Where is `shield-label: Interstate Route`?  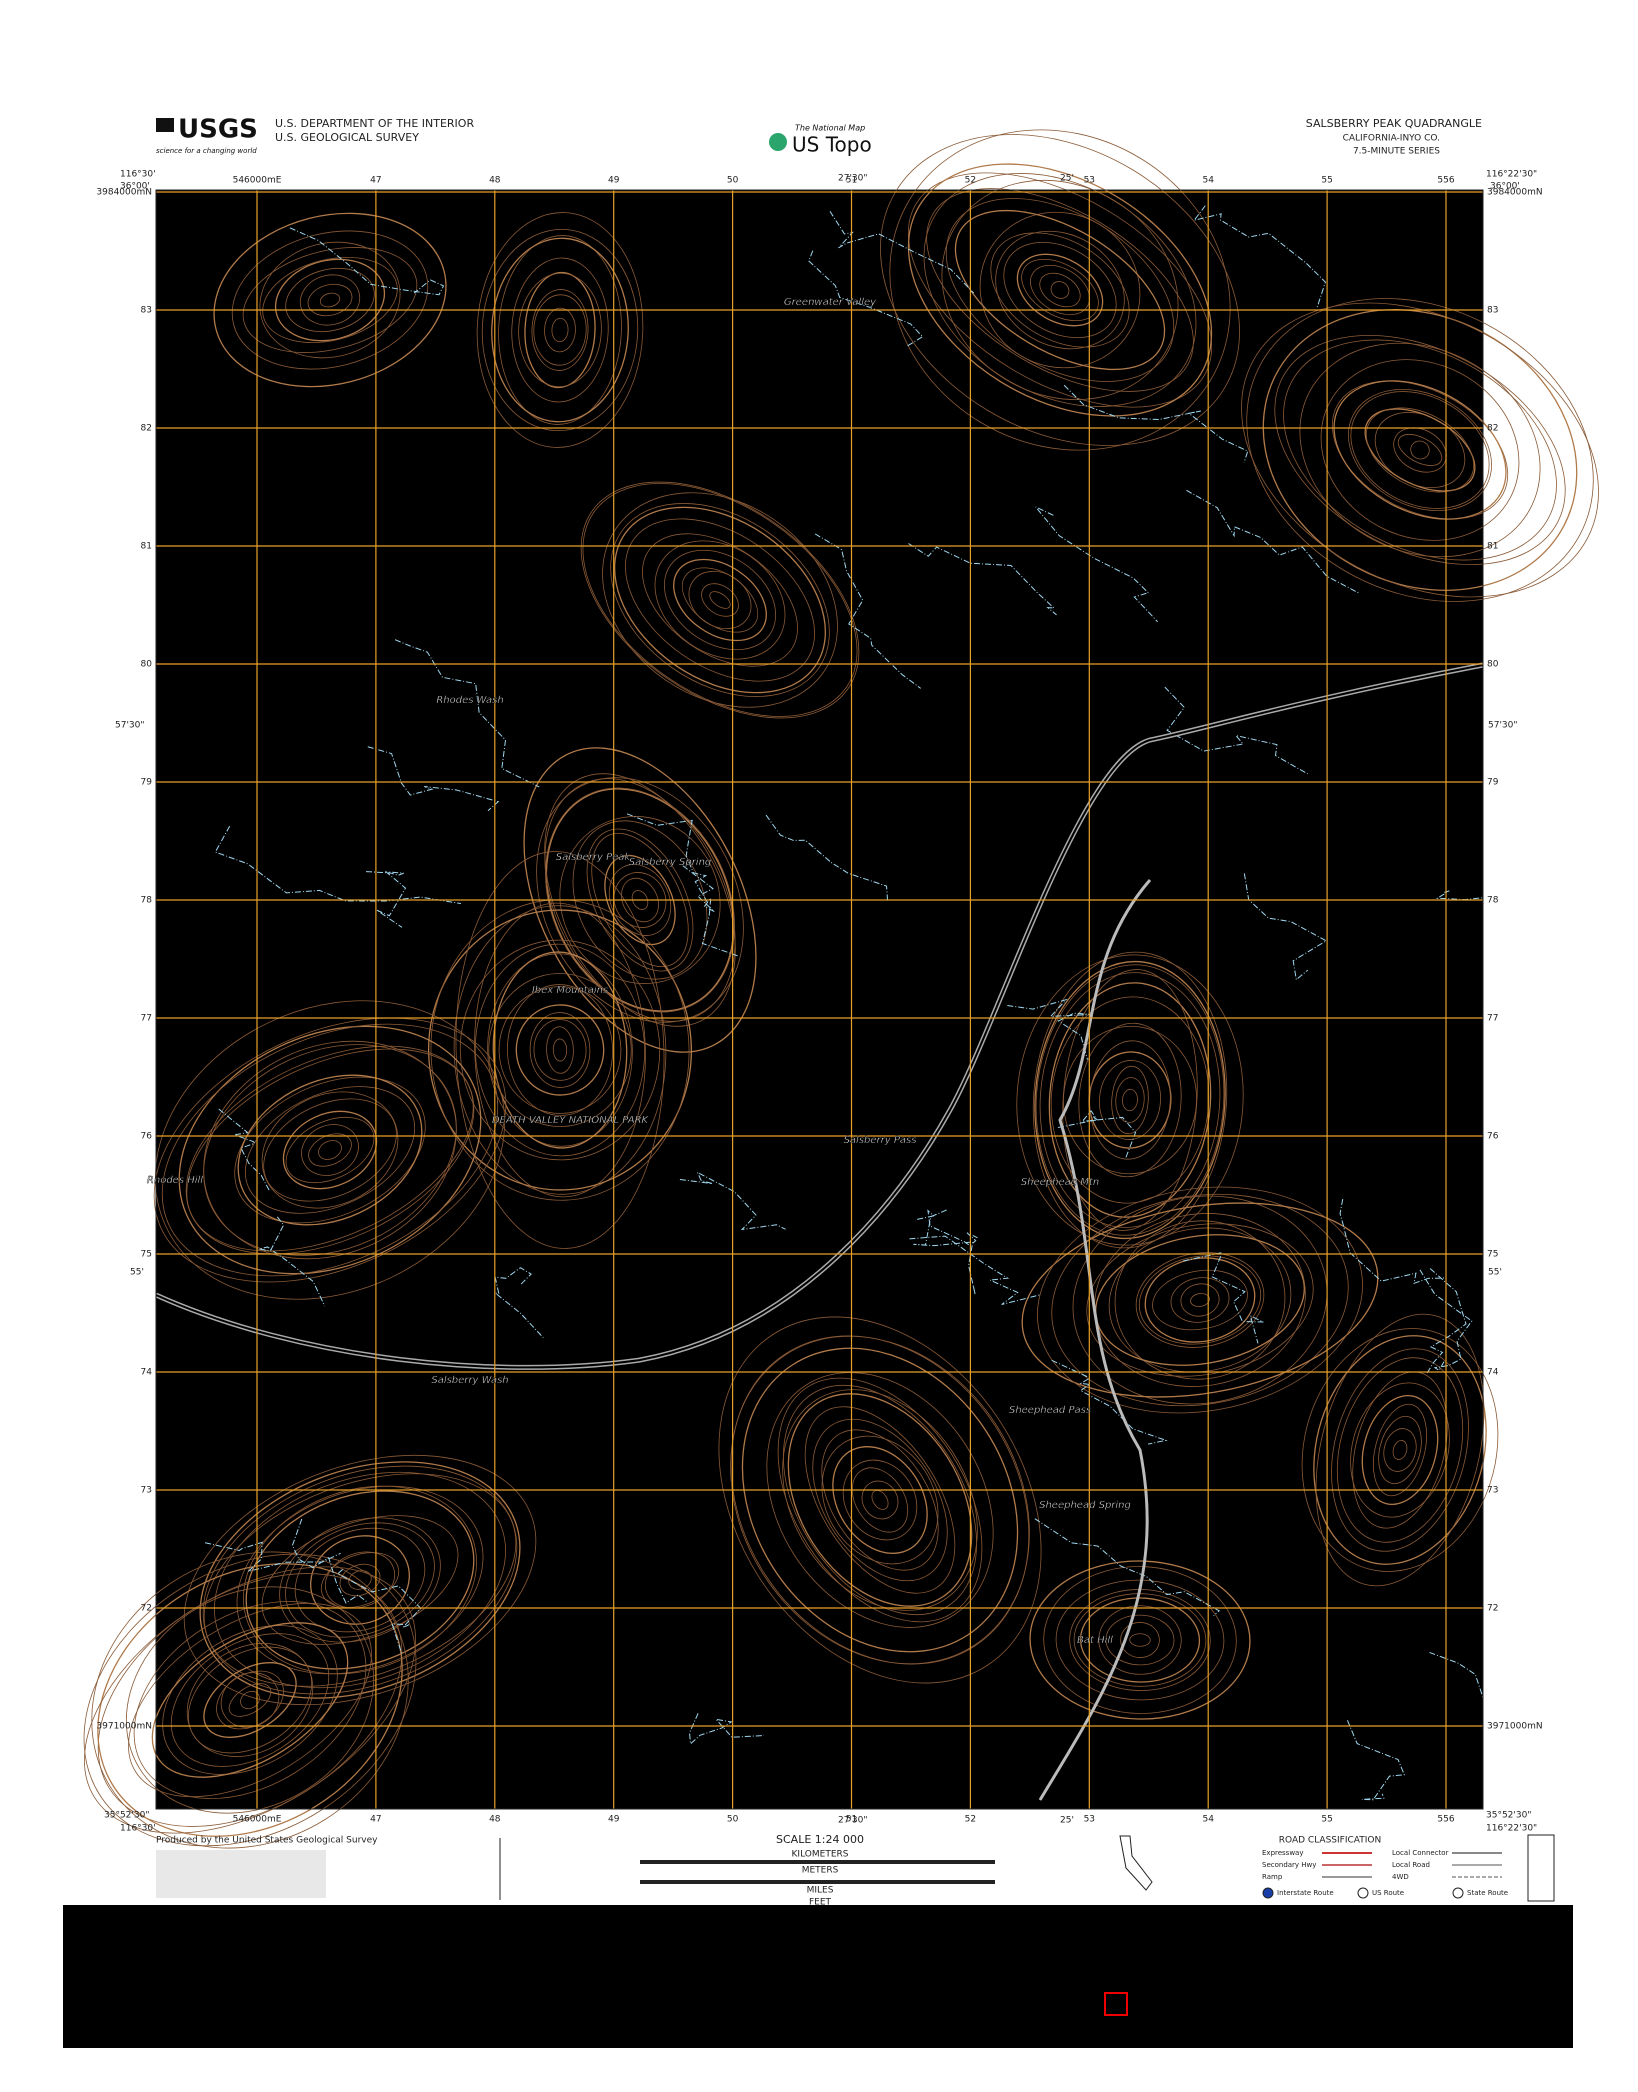 shield-label: Interstate Route is located at coordinates (1305, 1893).